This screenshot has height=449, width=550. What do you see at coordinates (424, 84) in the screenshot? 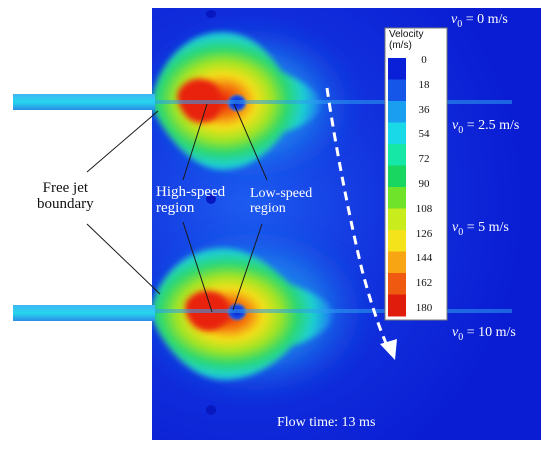
I see `legend-tick-label: 18` at bounding box center [424, 84].